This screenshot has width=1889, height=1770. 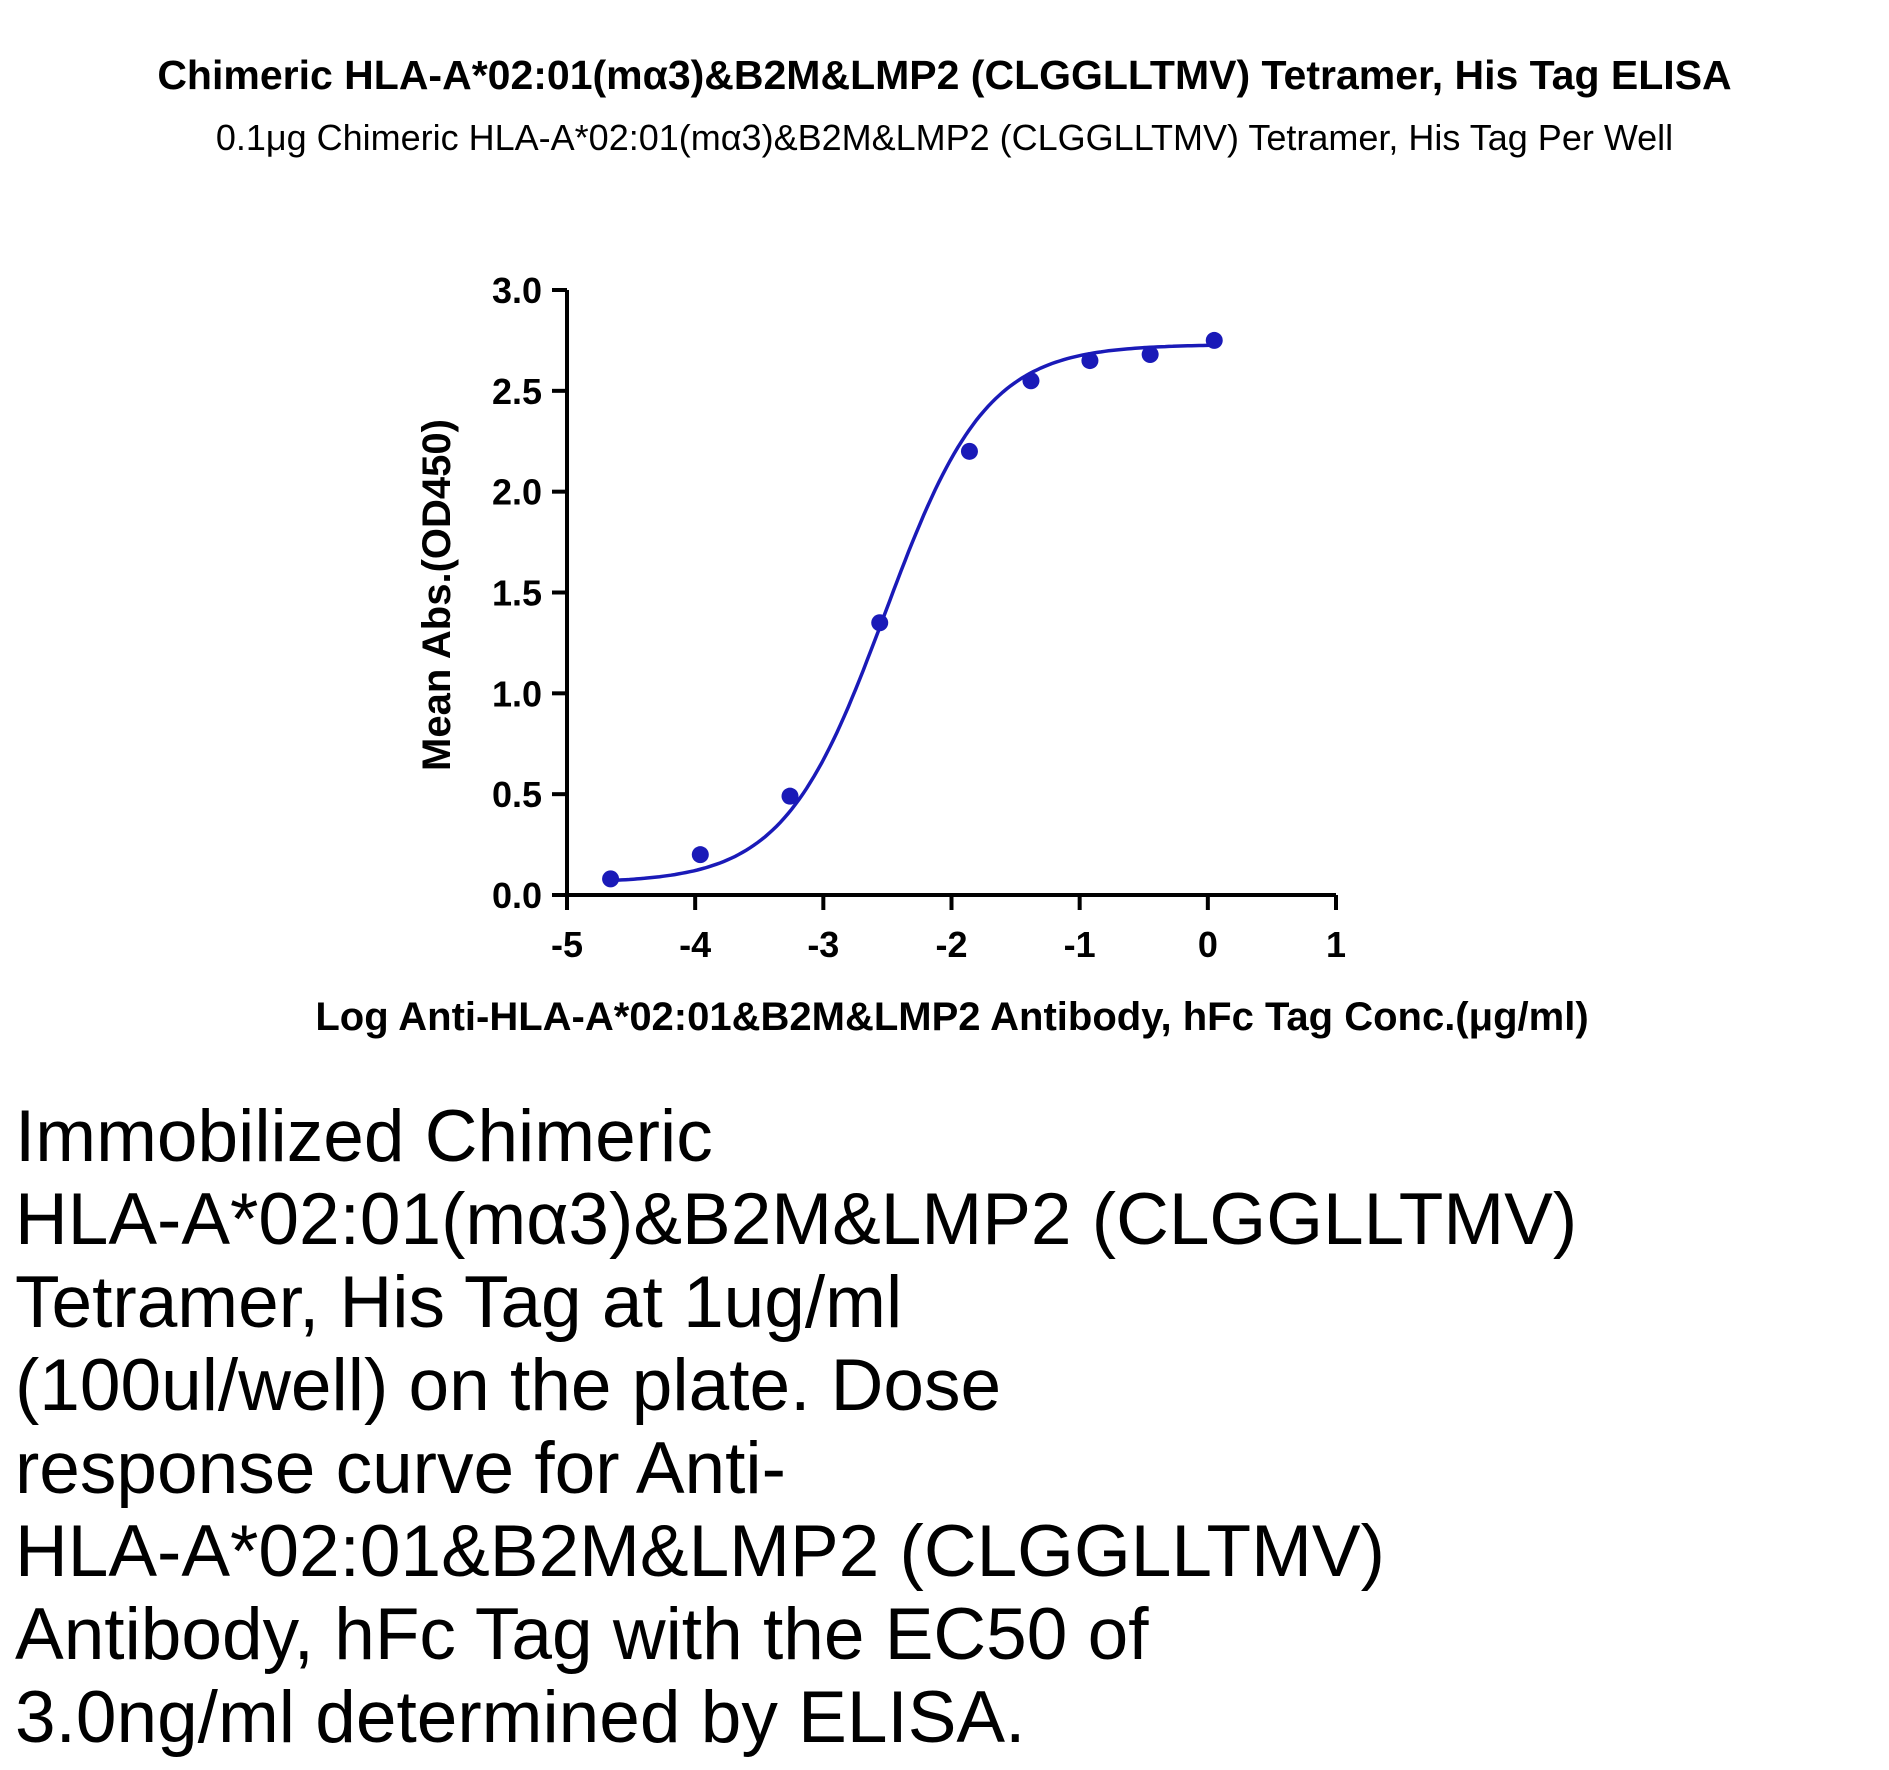 I want to click on y-tick-label: 0.5, so click(x=517, y=794).